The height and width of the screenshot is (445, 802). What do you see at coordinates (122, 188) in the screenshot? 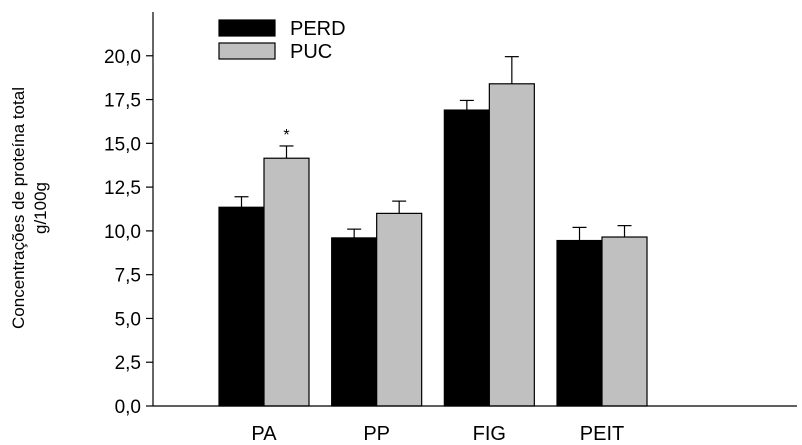
I see `y-tick-label: 12,5` at bounding box center [122, 188].